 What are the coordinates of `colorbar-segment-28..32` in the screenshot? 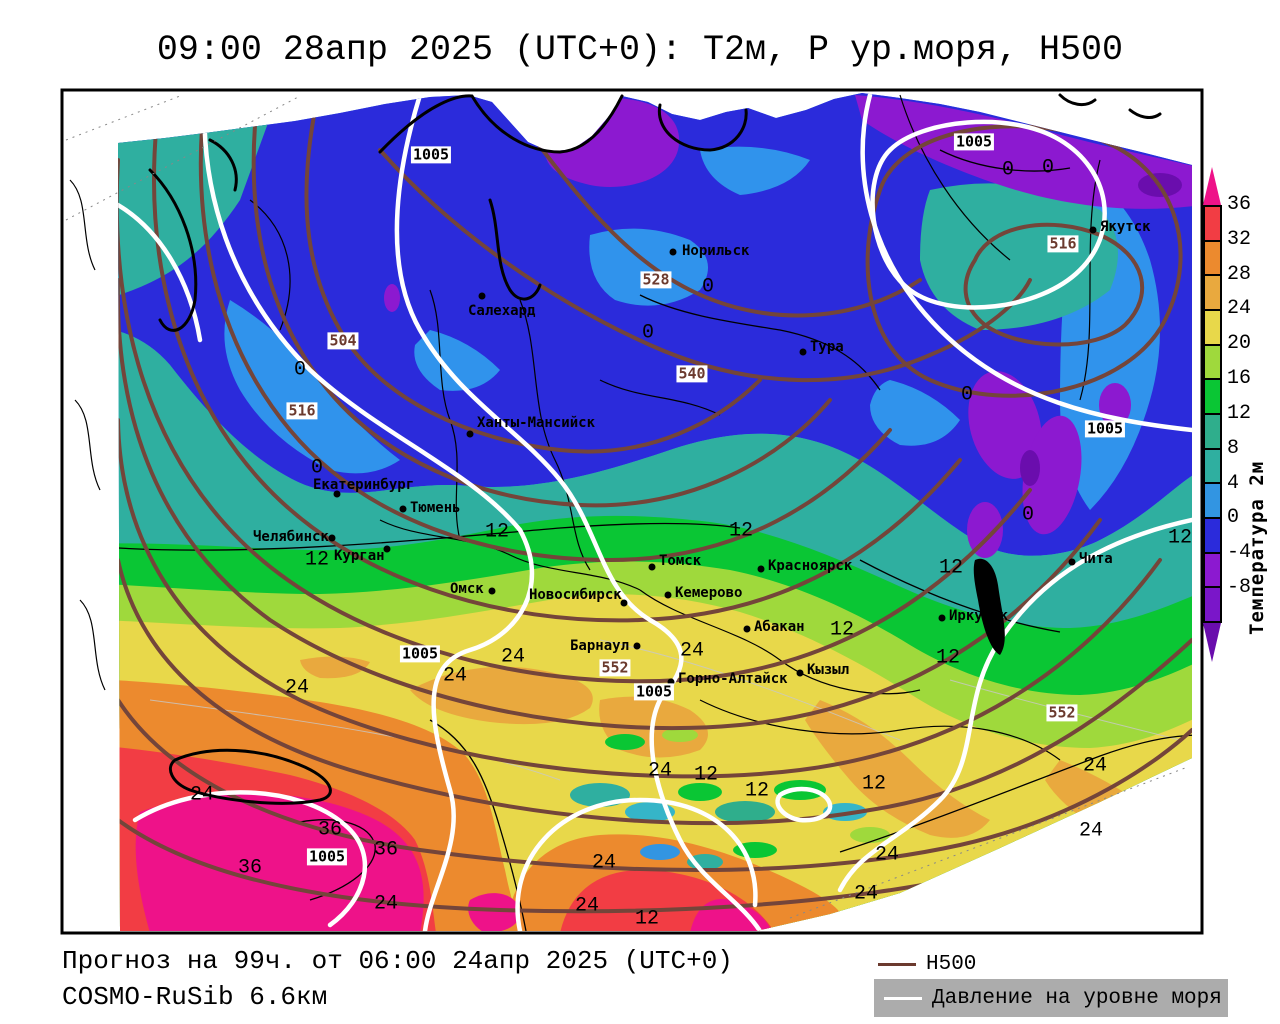 It's located at (1212, 259).